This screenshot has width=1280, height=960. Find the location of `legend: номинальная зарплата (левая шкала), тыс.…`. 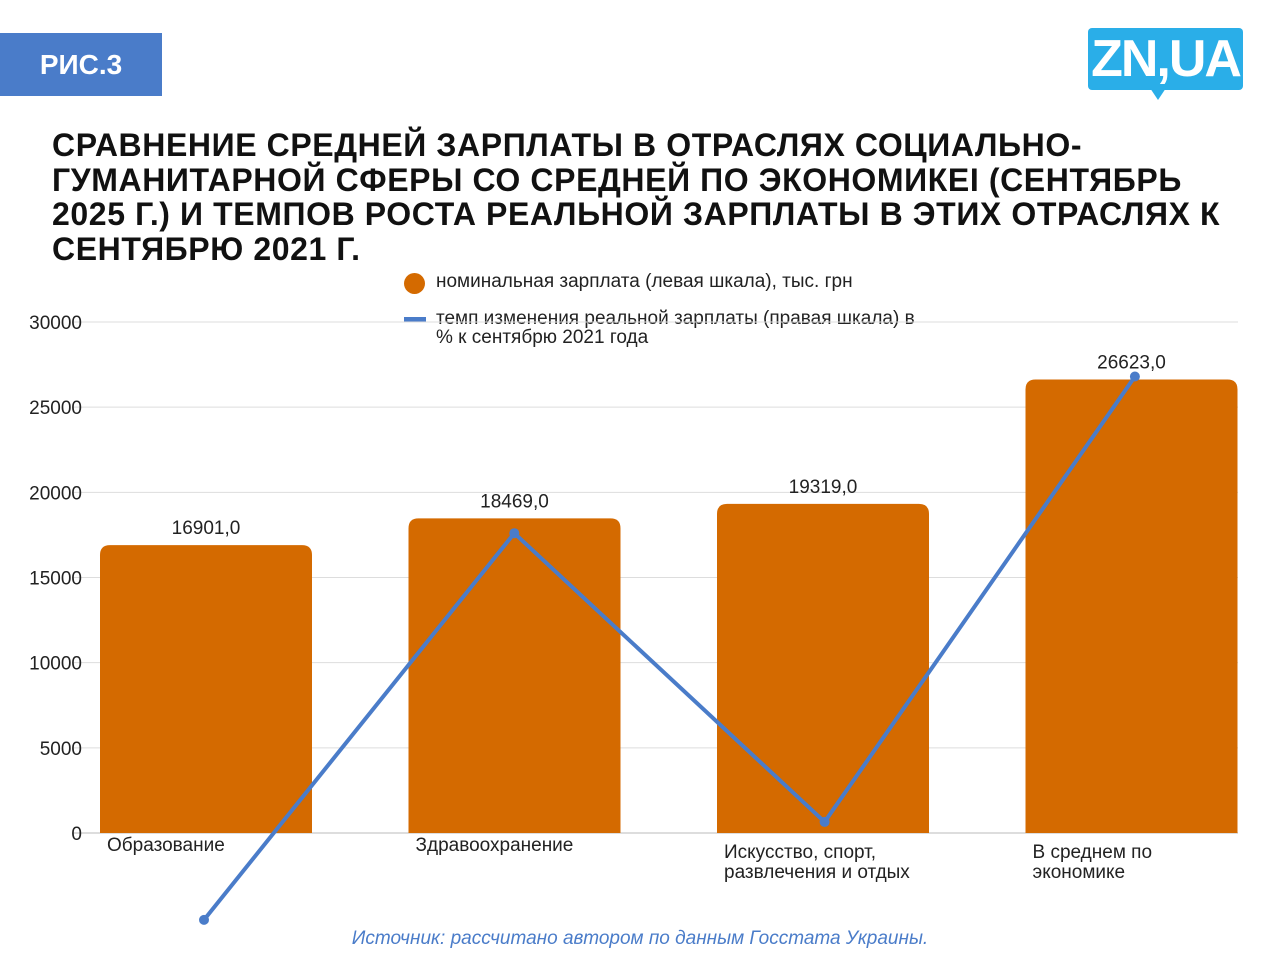

legend: номинальная зарплата (левая шкала), тыс.… is located at coordinates (660, 317).